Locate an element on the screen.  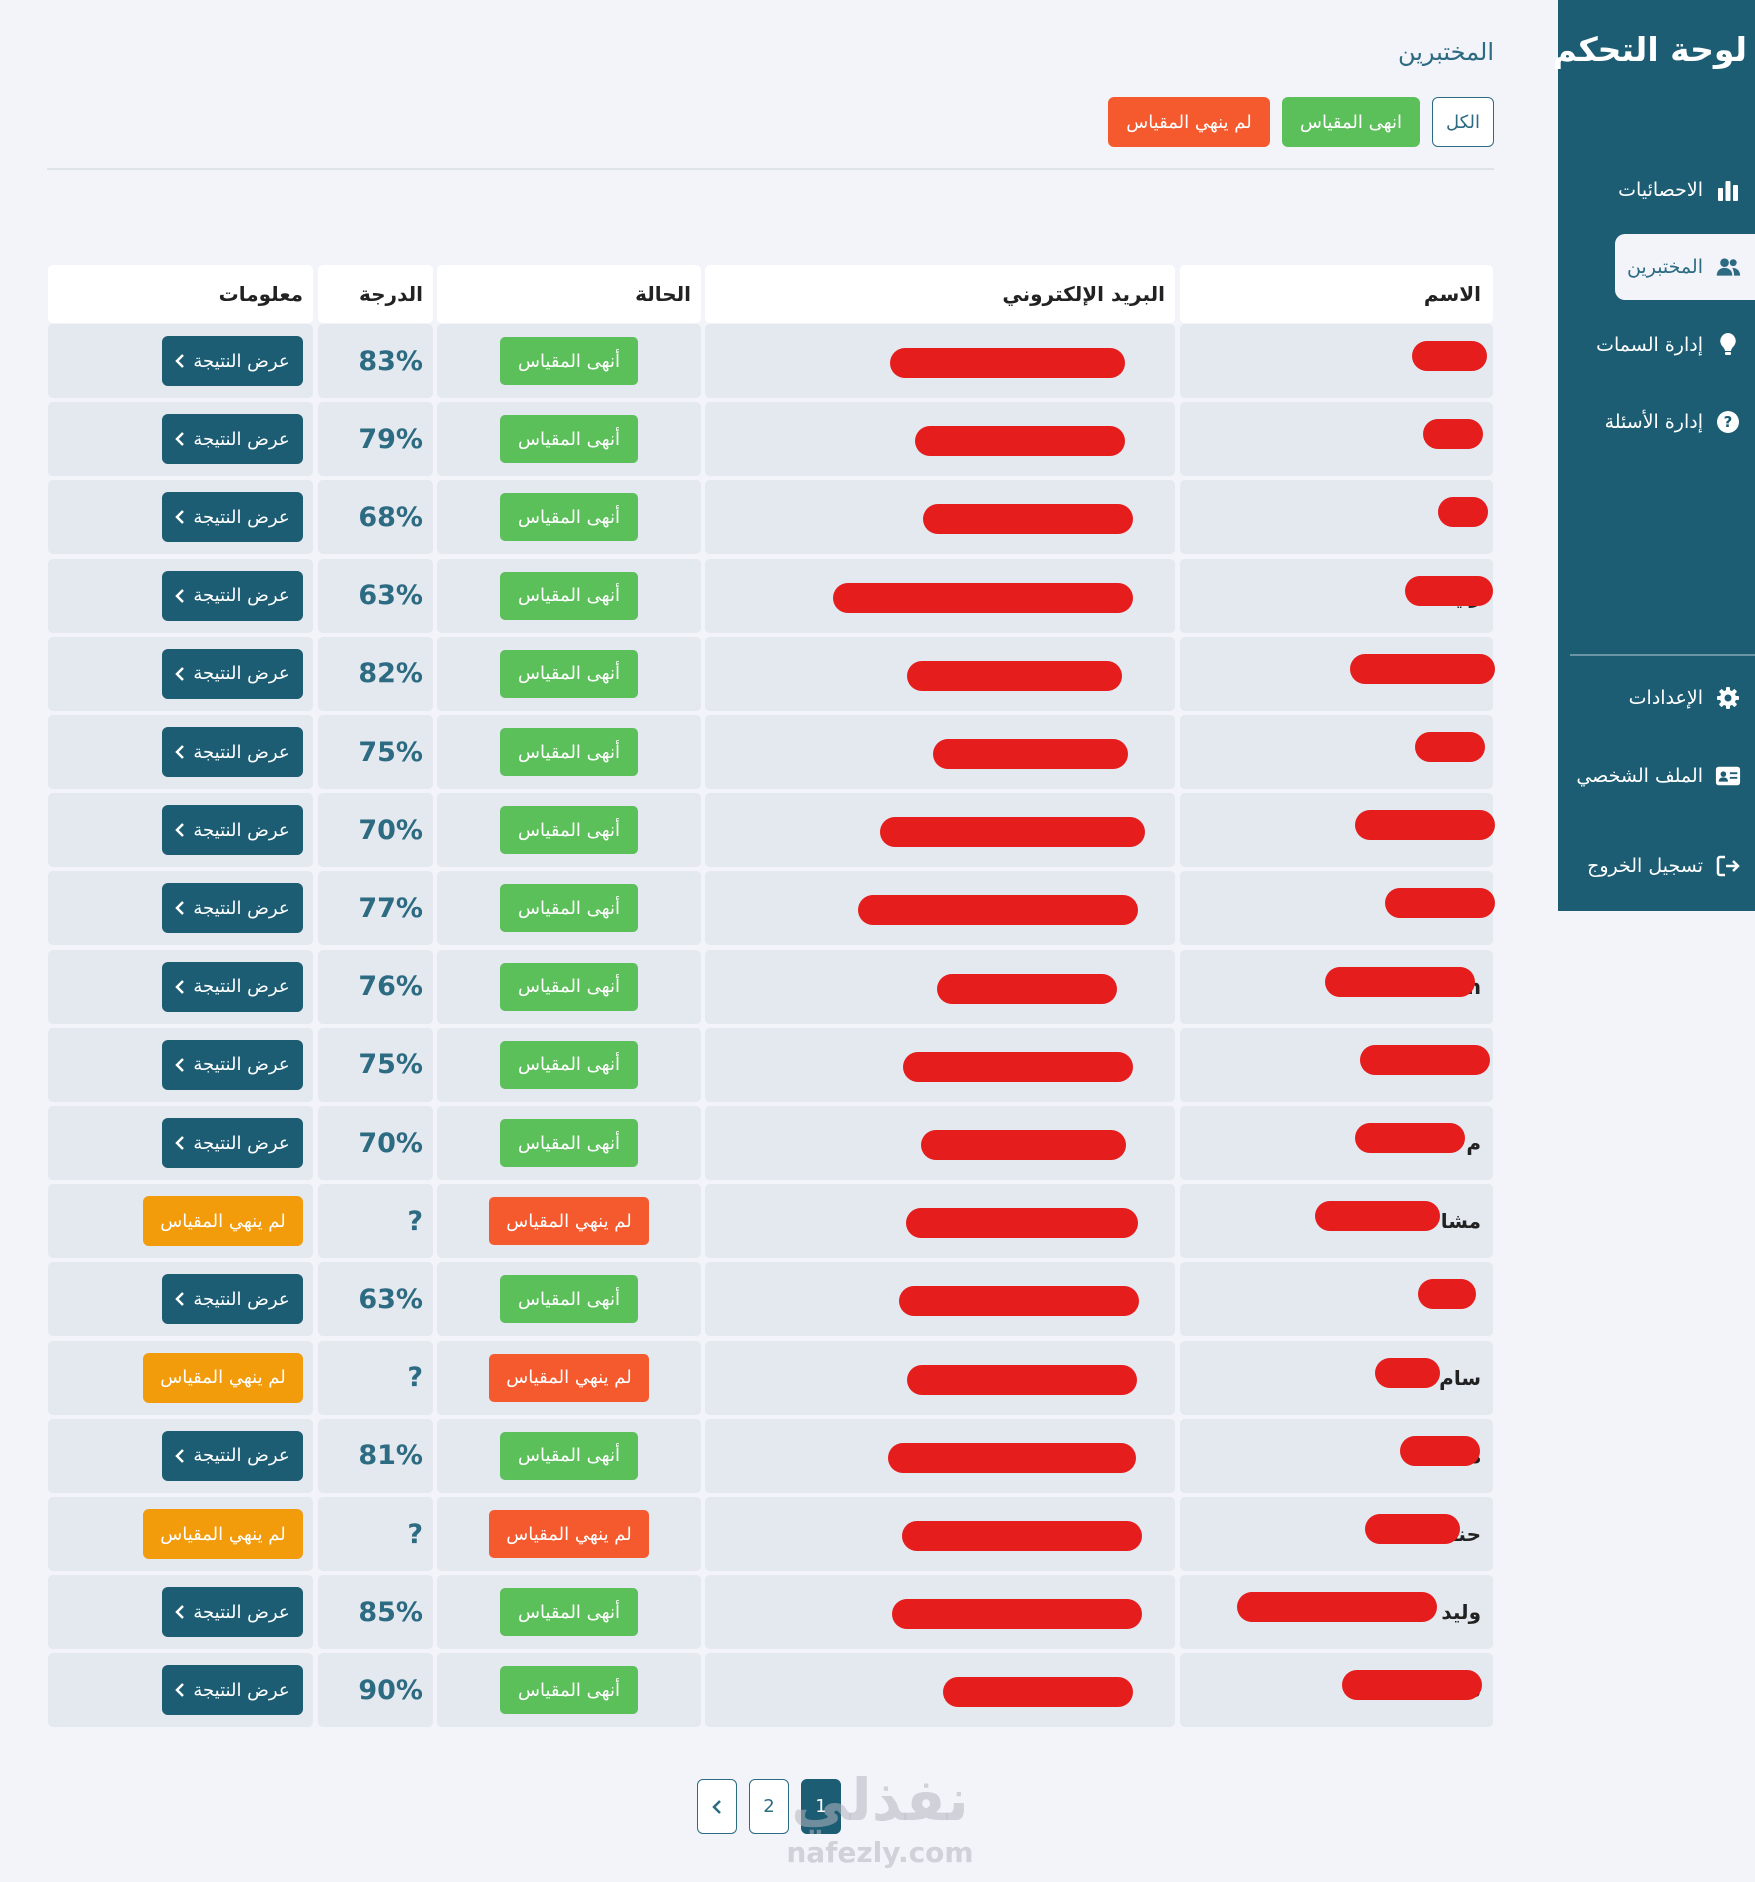
grade-value: 76% is located at coordinates (390, 987).